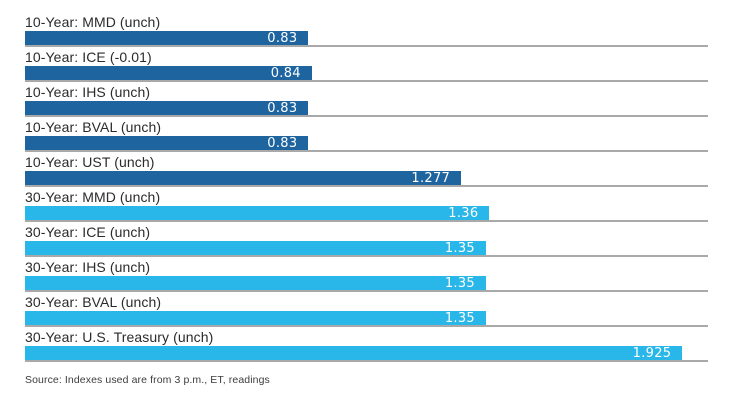 Image resolution: width=740 pixels, height=400 pixels. What do you see at coordinates (93, 127) in the screenshot?
I see `bar-label: 10-Year: BVAL (unch)` at bounding box center [93, 127].